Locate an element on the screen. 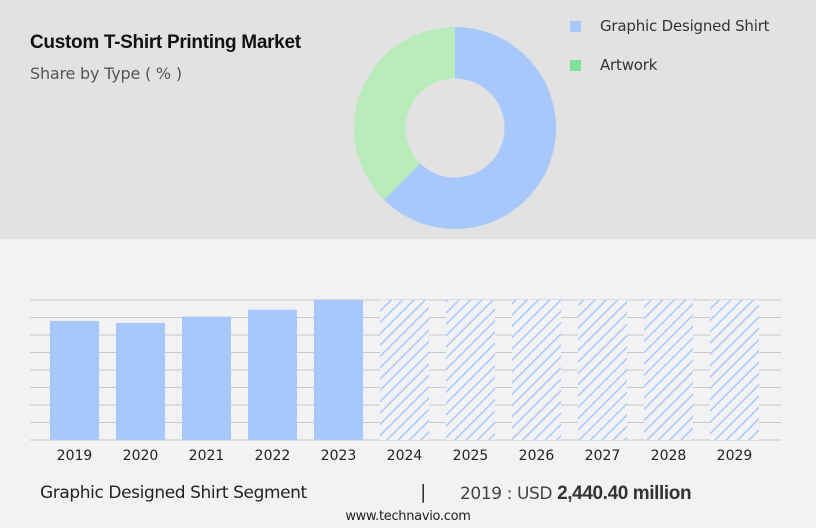 The width and height of the screenshot is (816, 528). legend-swatch-blue is located at coordinates (575, 26).